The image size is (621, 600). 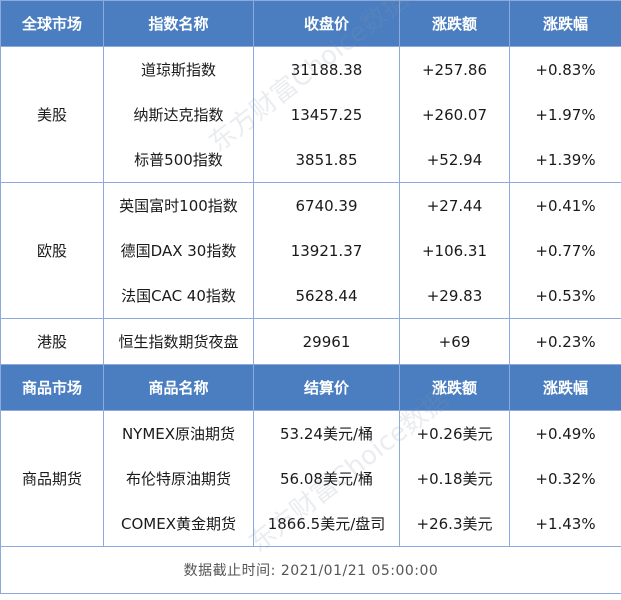 What do you see at coordinates (565, 478) in the screenshot?
I see `change-pct: +0.32%` at bounding box center [565, 478].